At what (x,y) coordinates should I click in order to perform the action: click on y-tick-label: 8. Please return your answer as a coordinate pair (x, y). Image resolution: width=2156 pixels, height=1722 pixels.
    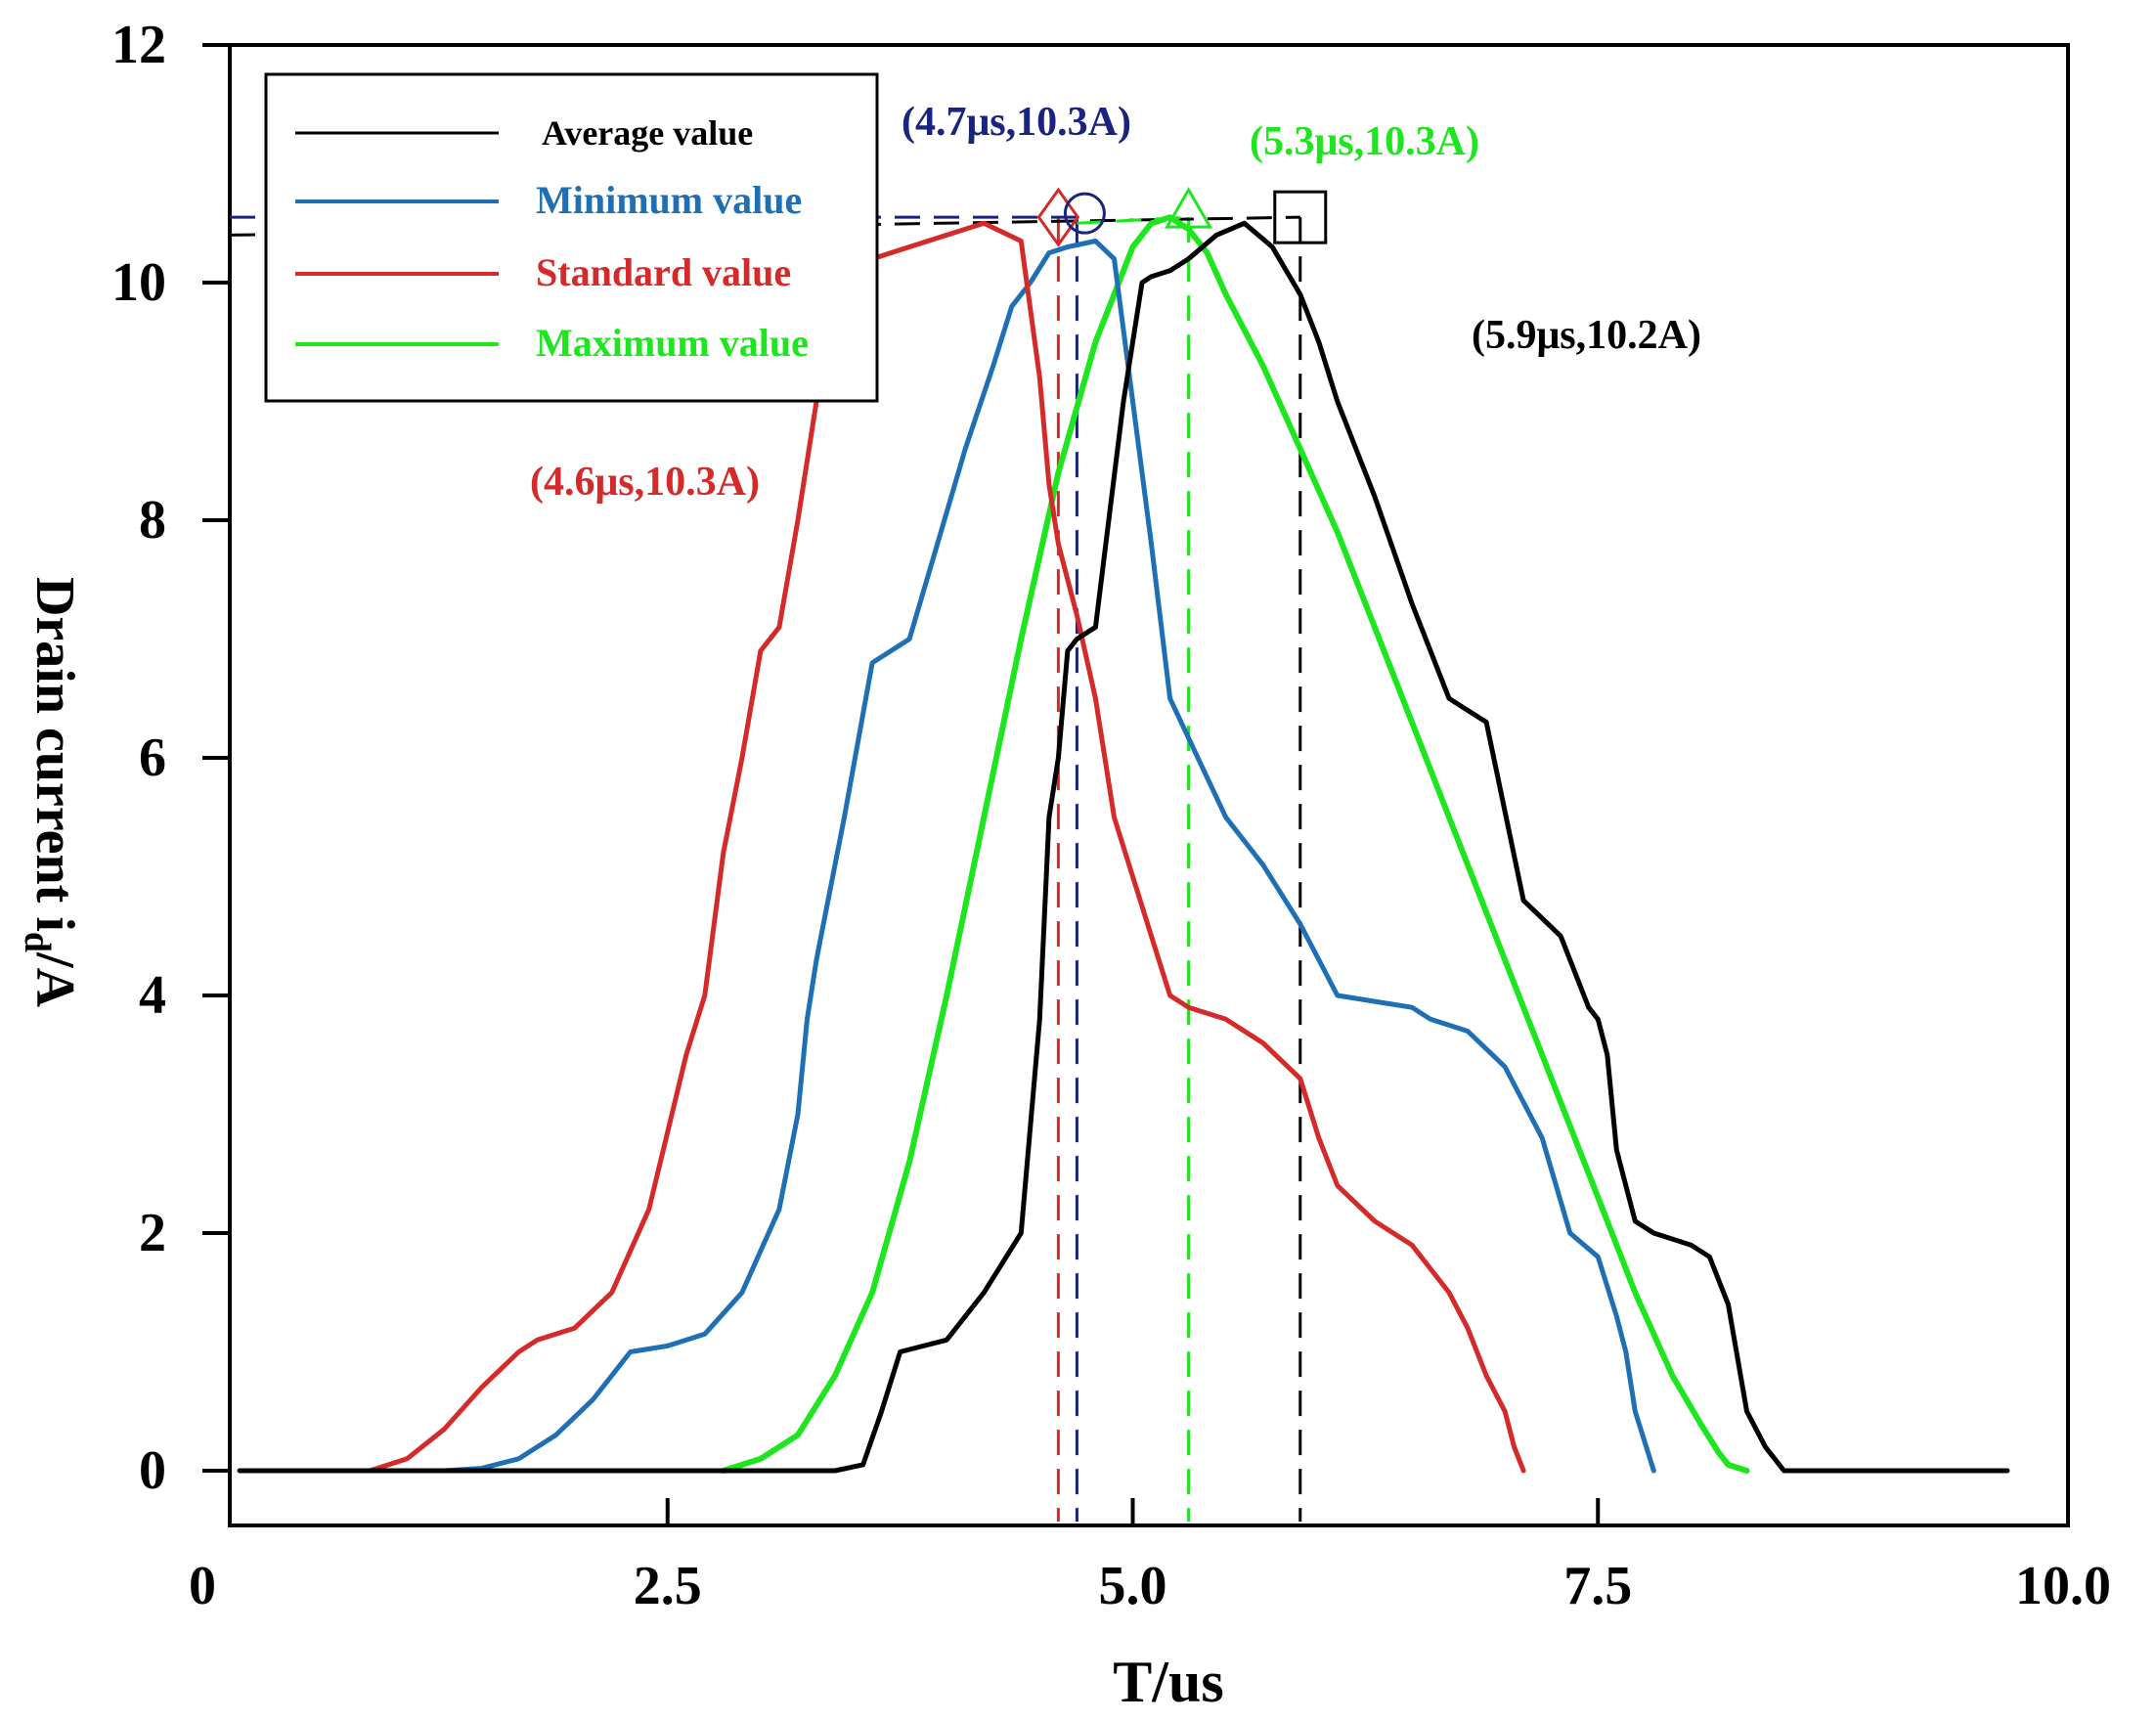
    Looking at the image, I should click on (152, 520).